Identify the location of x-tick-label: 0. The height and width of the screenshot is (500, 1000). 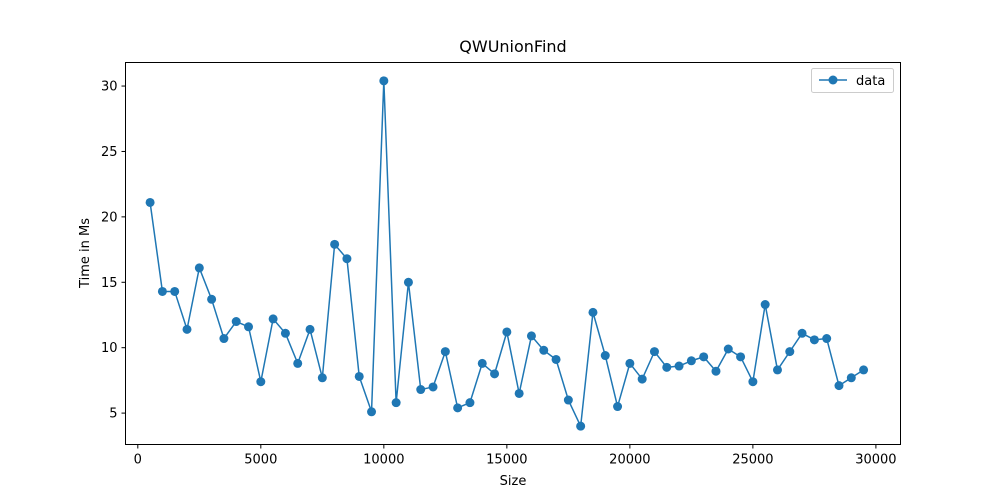
(138, 460).